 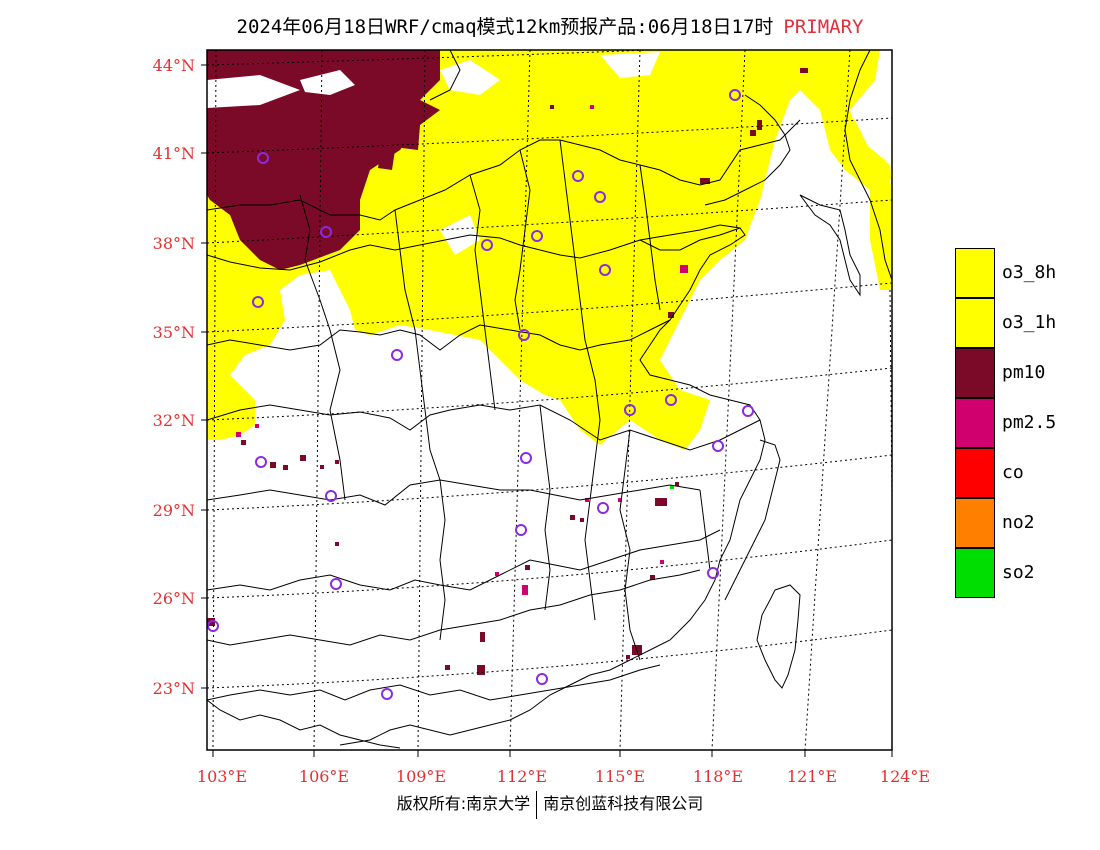 What do you see at coordinates (623, 803) in the screenshot?
I see `copyright-right: 南京创蓝科技有限公司` at bounding box center [623, 803].